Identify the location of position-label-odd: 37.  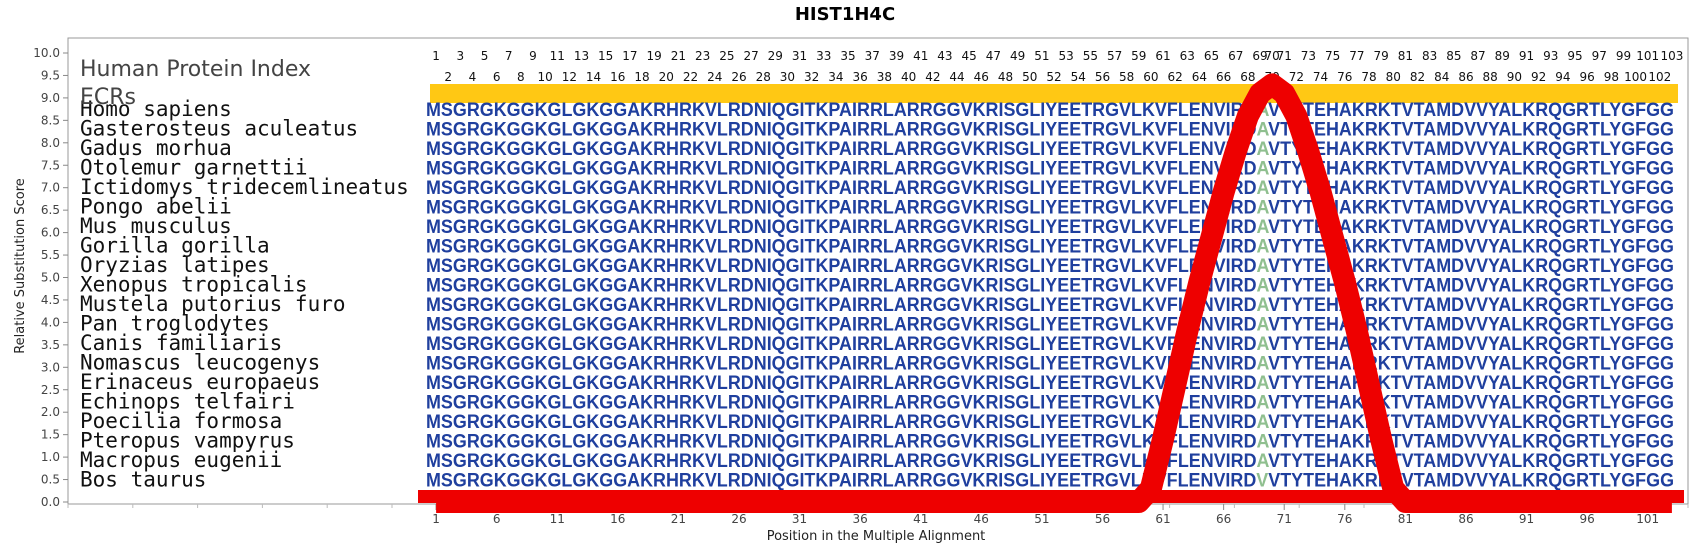
(872, 56).